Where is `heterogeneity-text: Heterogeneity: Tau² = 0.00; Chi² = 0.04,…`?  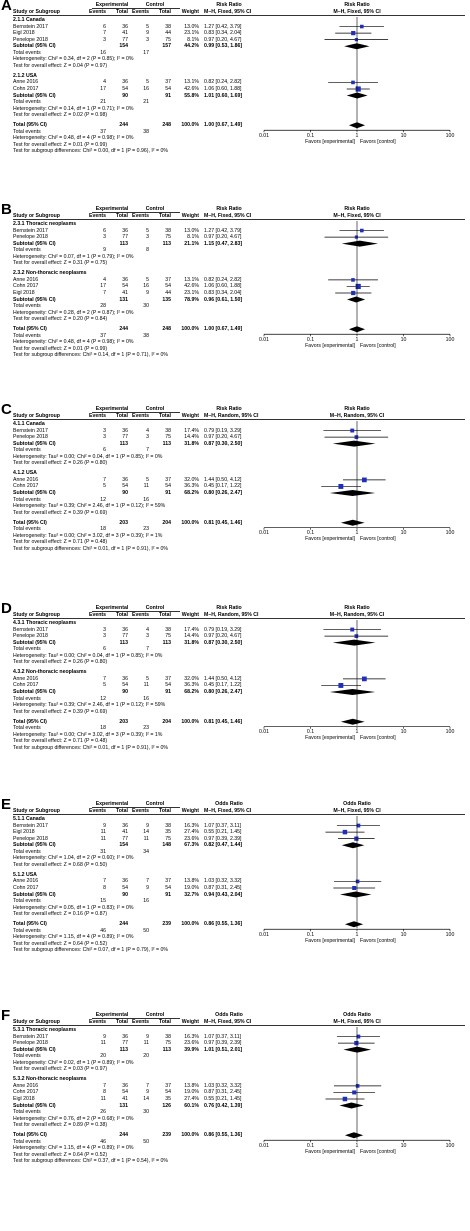 heterogeneity-text: Heterogeneity: Tau² = 0.00; Chi² = 0.04,… is located at coordinates (88, 456).